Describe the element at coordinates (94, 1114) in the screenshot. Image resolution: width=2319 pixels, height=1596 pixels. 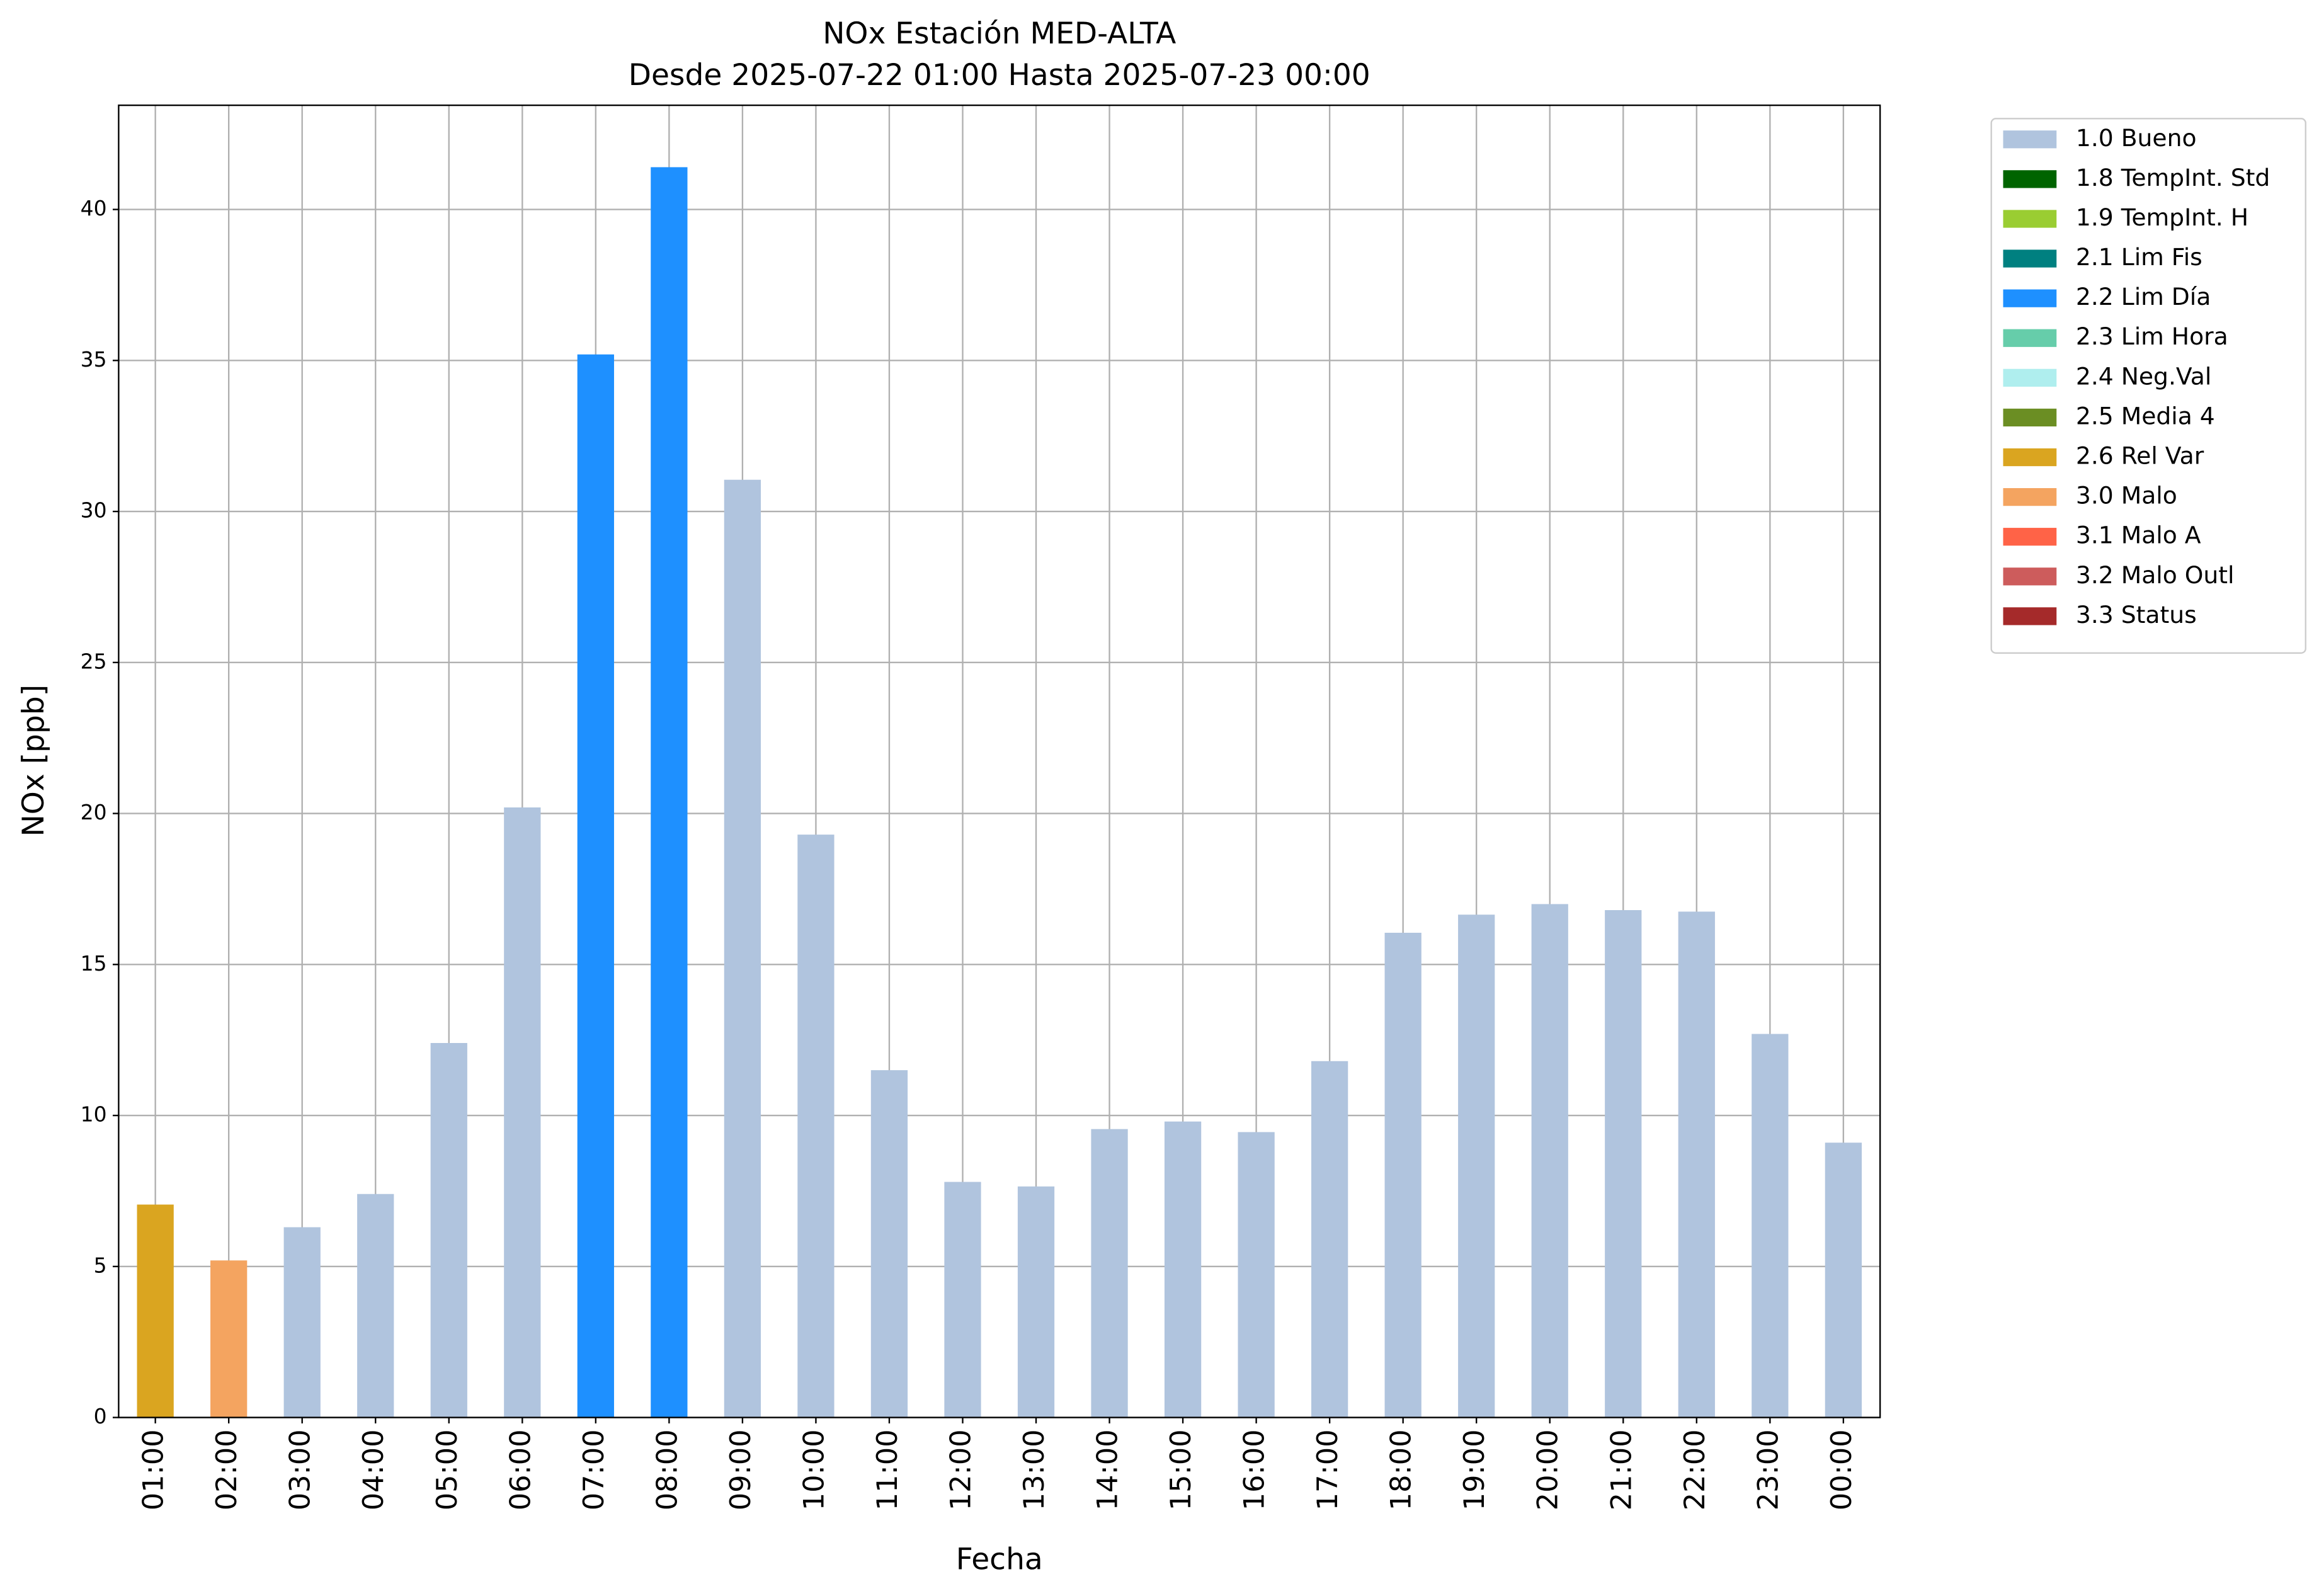
I see `y-tick-label: 10` at that location.